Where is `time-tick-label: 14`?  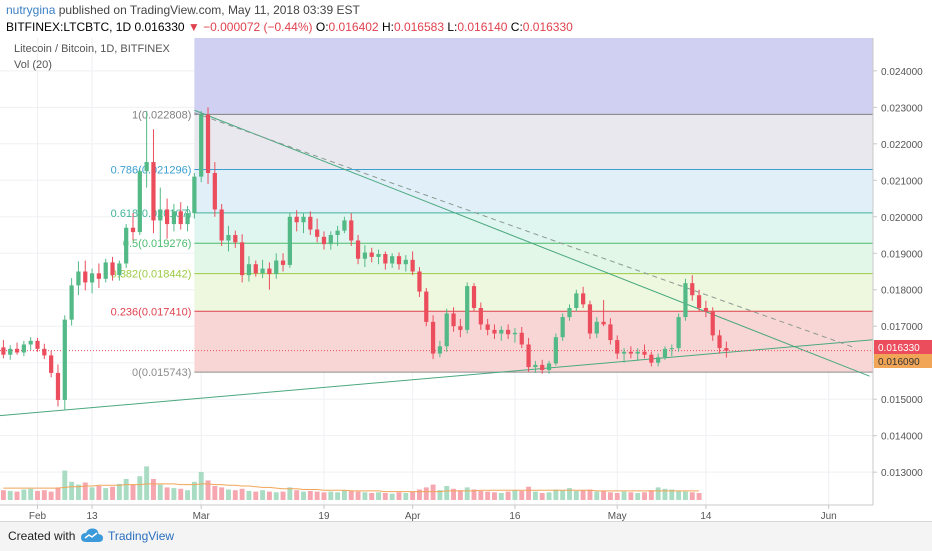
time-tick-label: 14 is located at coordinates (706, 516).